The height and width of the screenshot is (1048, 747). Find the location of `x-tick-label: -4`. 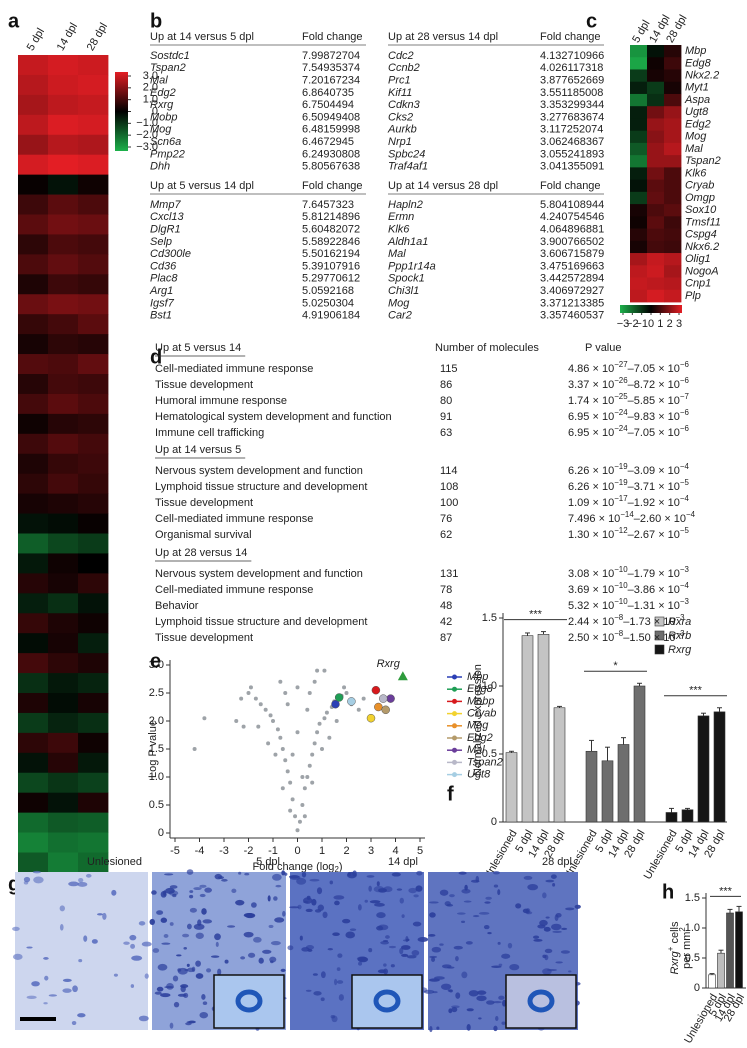

x-tick-label: -4 is located at coordinates (200, 851).